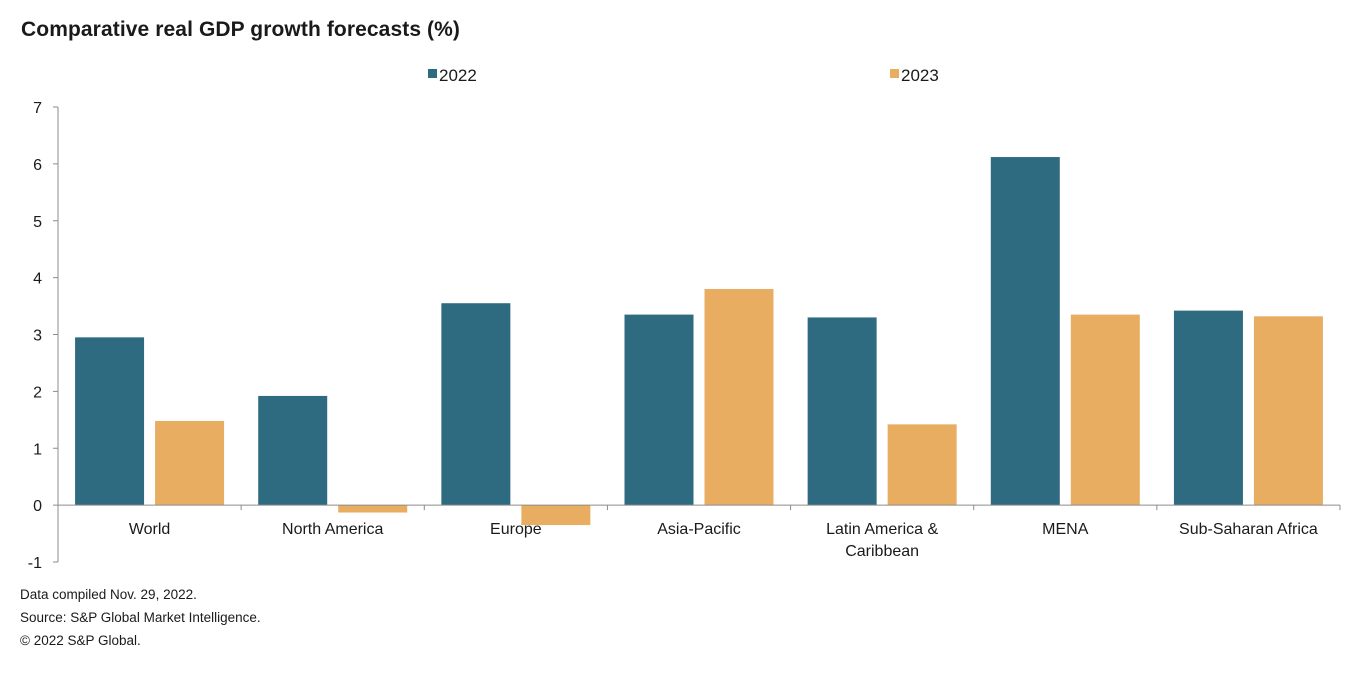 Image resolution: width=1368 pixels, height=674 pixels. I want to click on y-tick-label: 1, so click(37, 449).